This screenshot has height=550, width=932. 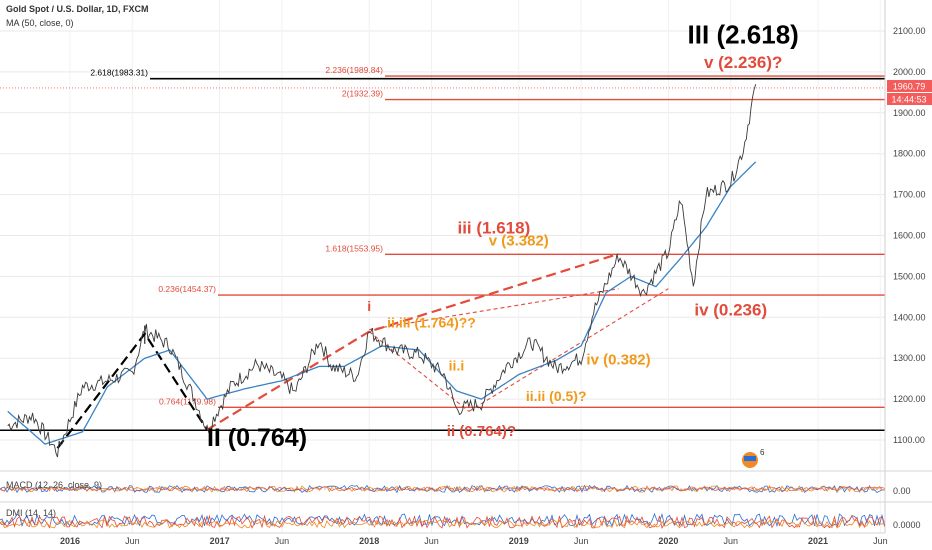 What do you see at coordinates (354, 70) in the screenshot?
I see `fib-level-label: 2.236(1989.84)` at bounding box center [354, 70].